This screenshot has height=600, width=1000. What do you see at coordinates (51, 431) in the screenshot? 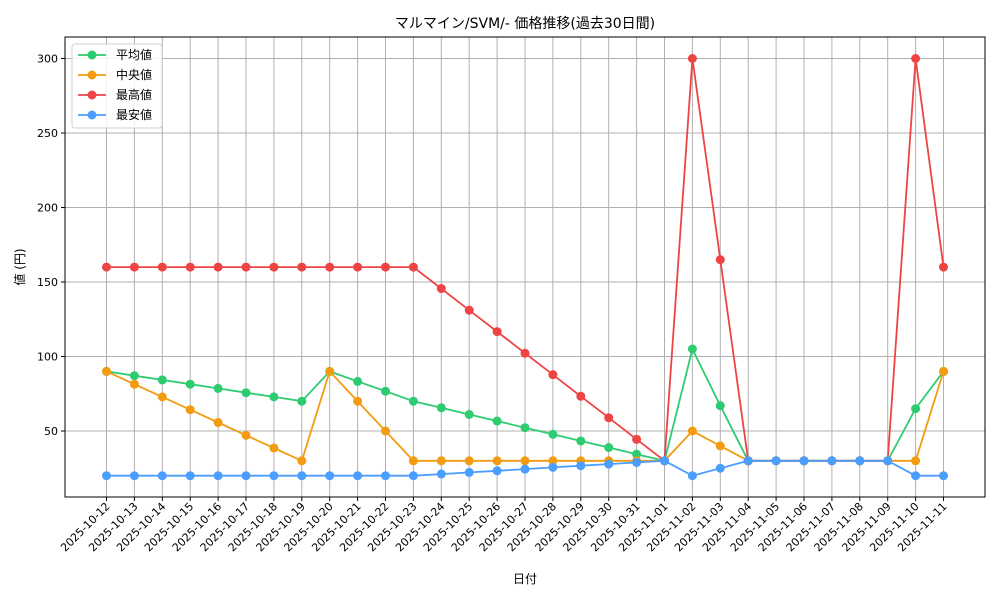
I see `y-tick-label: 50` at bounding box center [51, 431].